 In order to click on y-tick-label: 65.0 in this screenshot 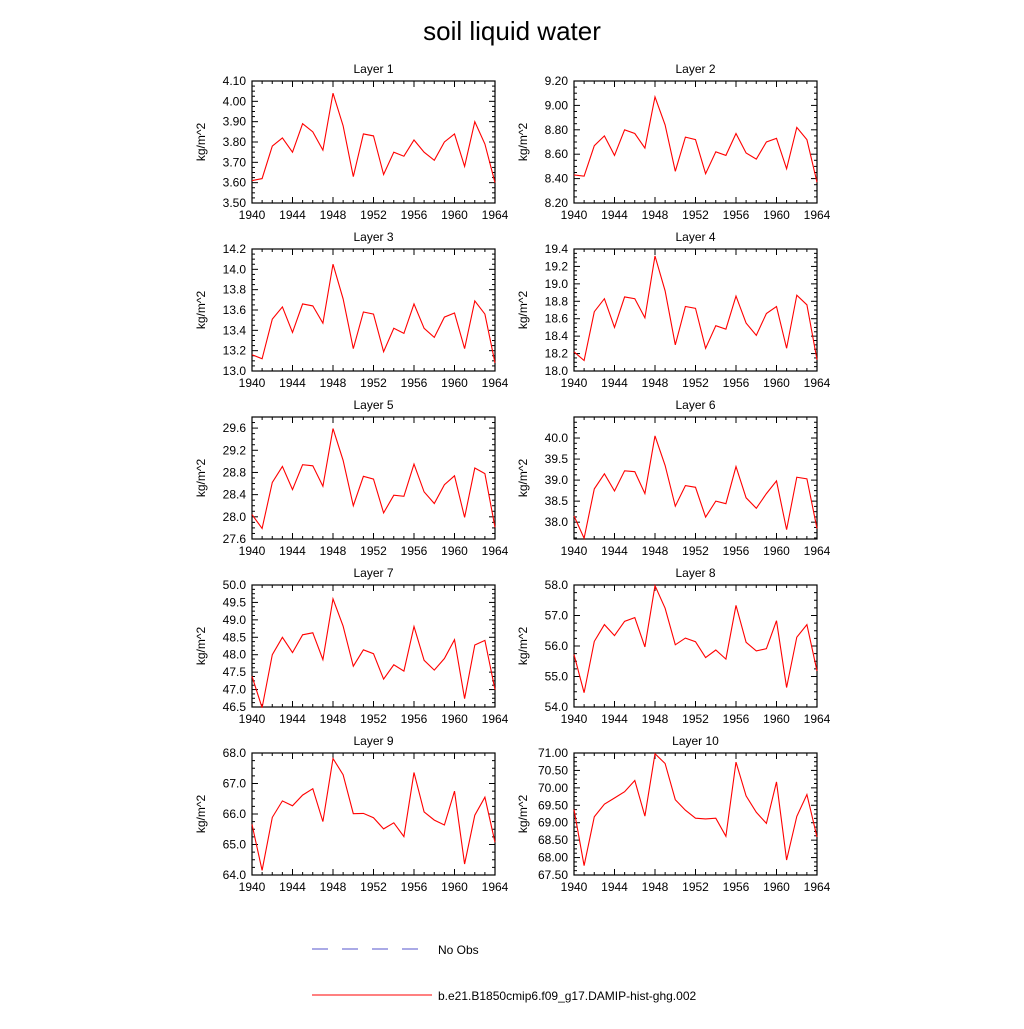, I will do `click(235, 845)`.